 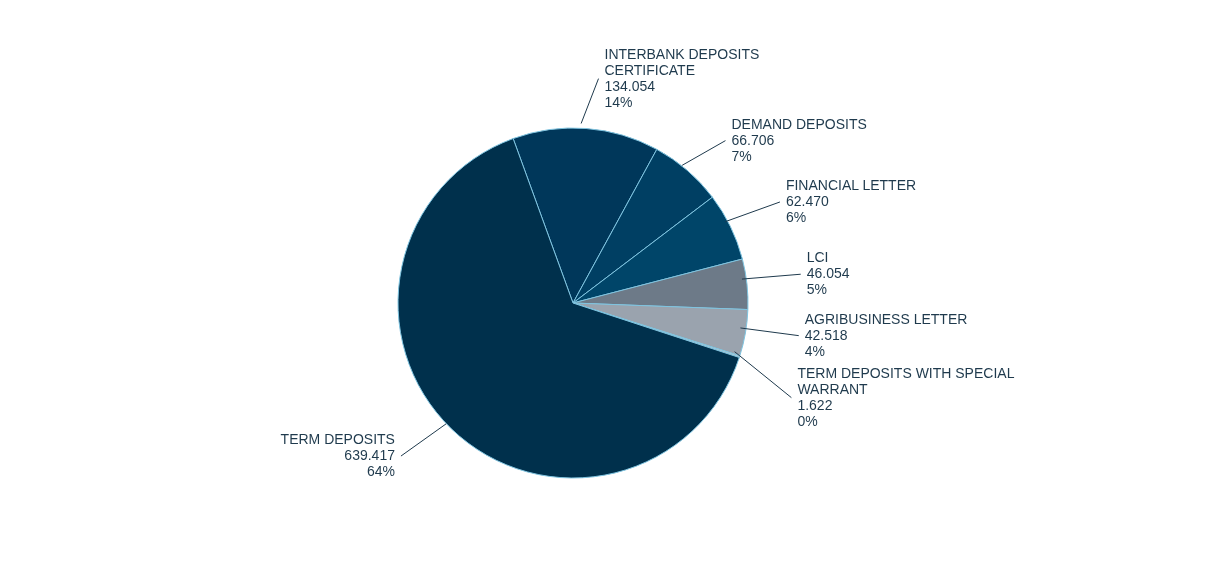 I want to click on slice-label: FINANCIAL LETTER, so click(x=851, y=184).